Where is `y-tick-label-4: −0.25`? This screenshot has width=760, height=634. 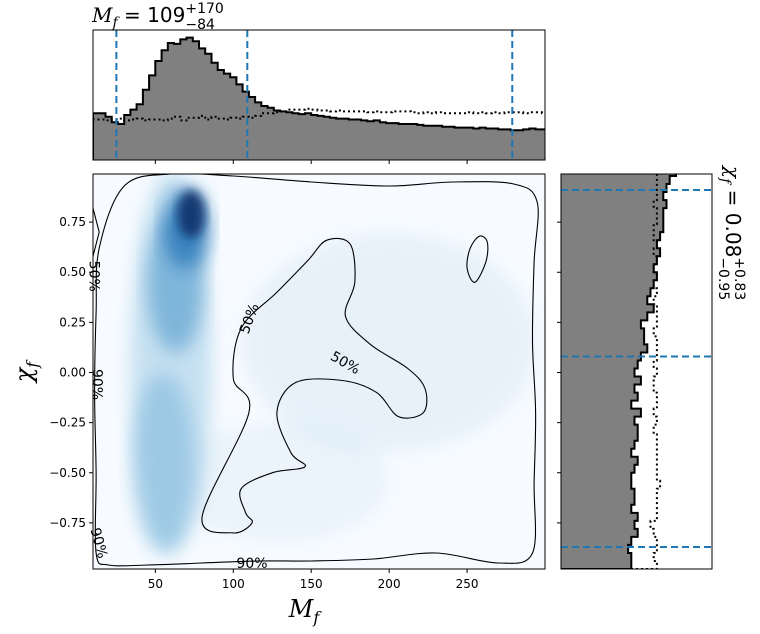
y-tick-label-4: −0.25 is located at coordinates (67, 423).